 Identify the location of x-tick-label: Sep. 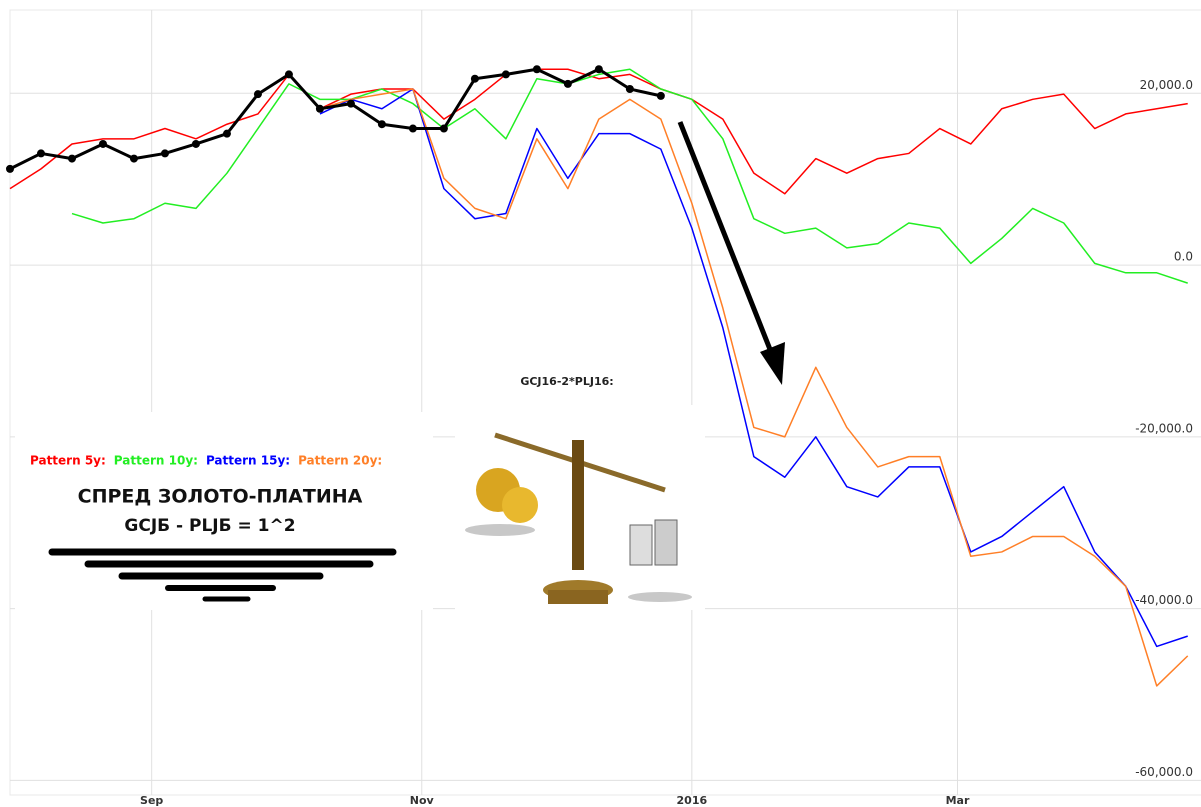
(151, 800).